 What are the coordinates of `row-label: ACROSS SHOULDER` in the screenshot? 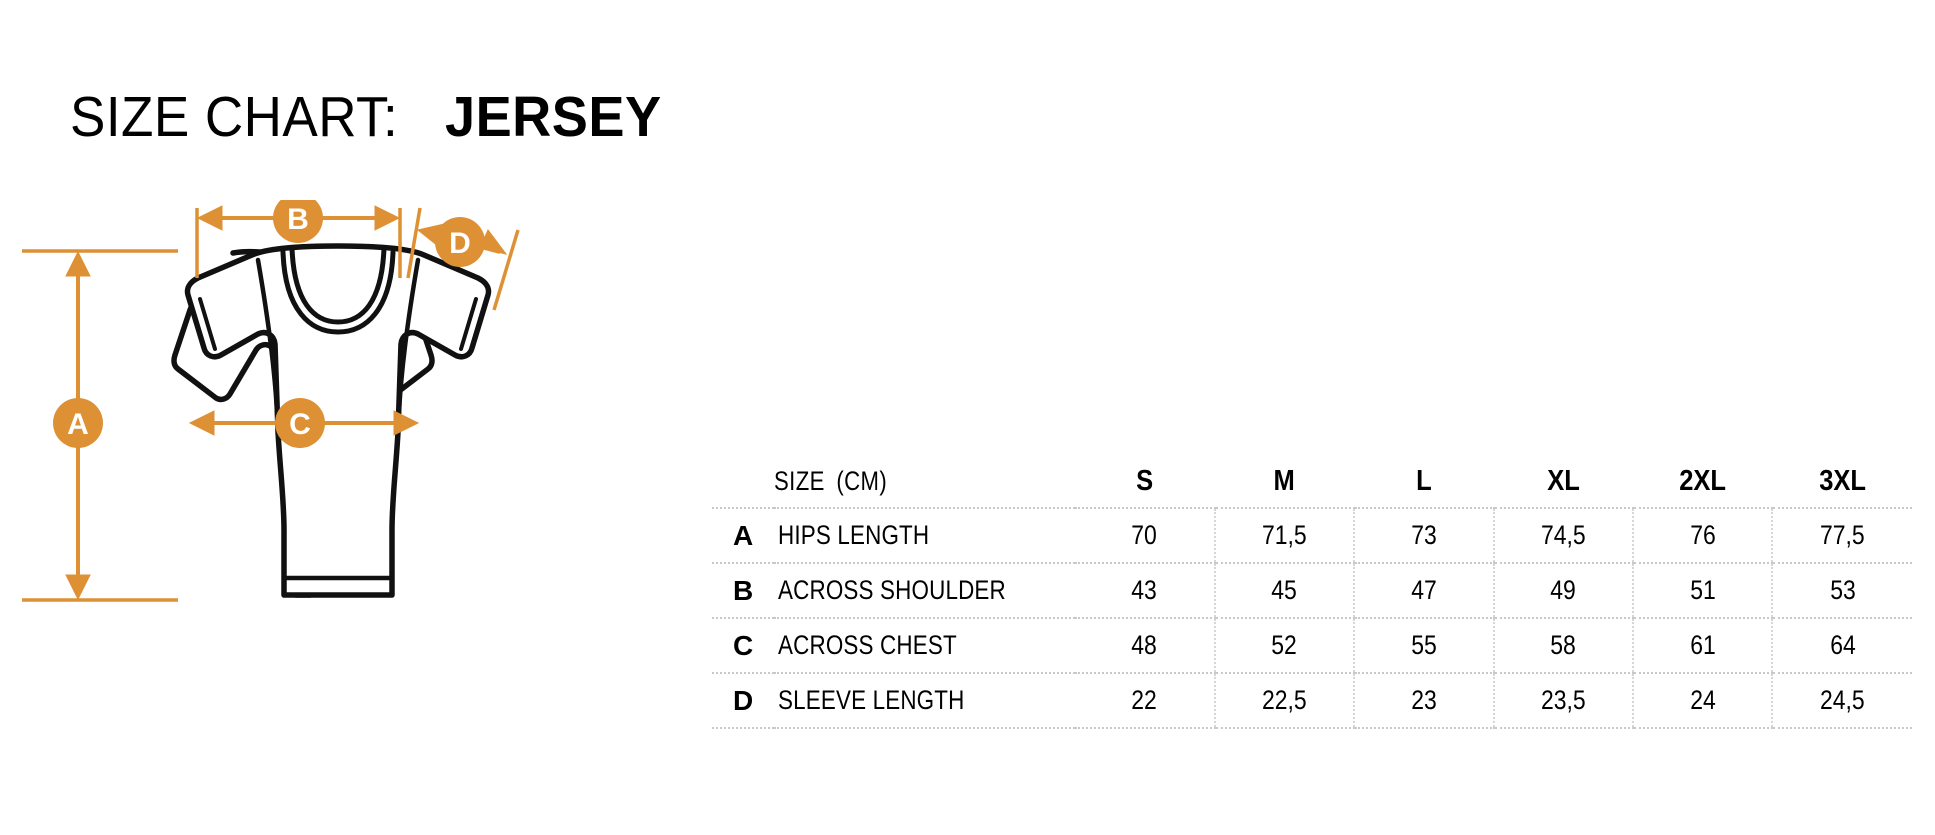 It's located at (925, 590).